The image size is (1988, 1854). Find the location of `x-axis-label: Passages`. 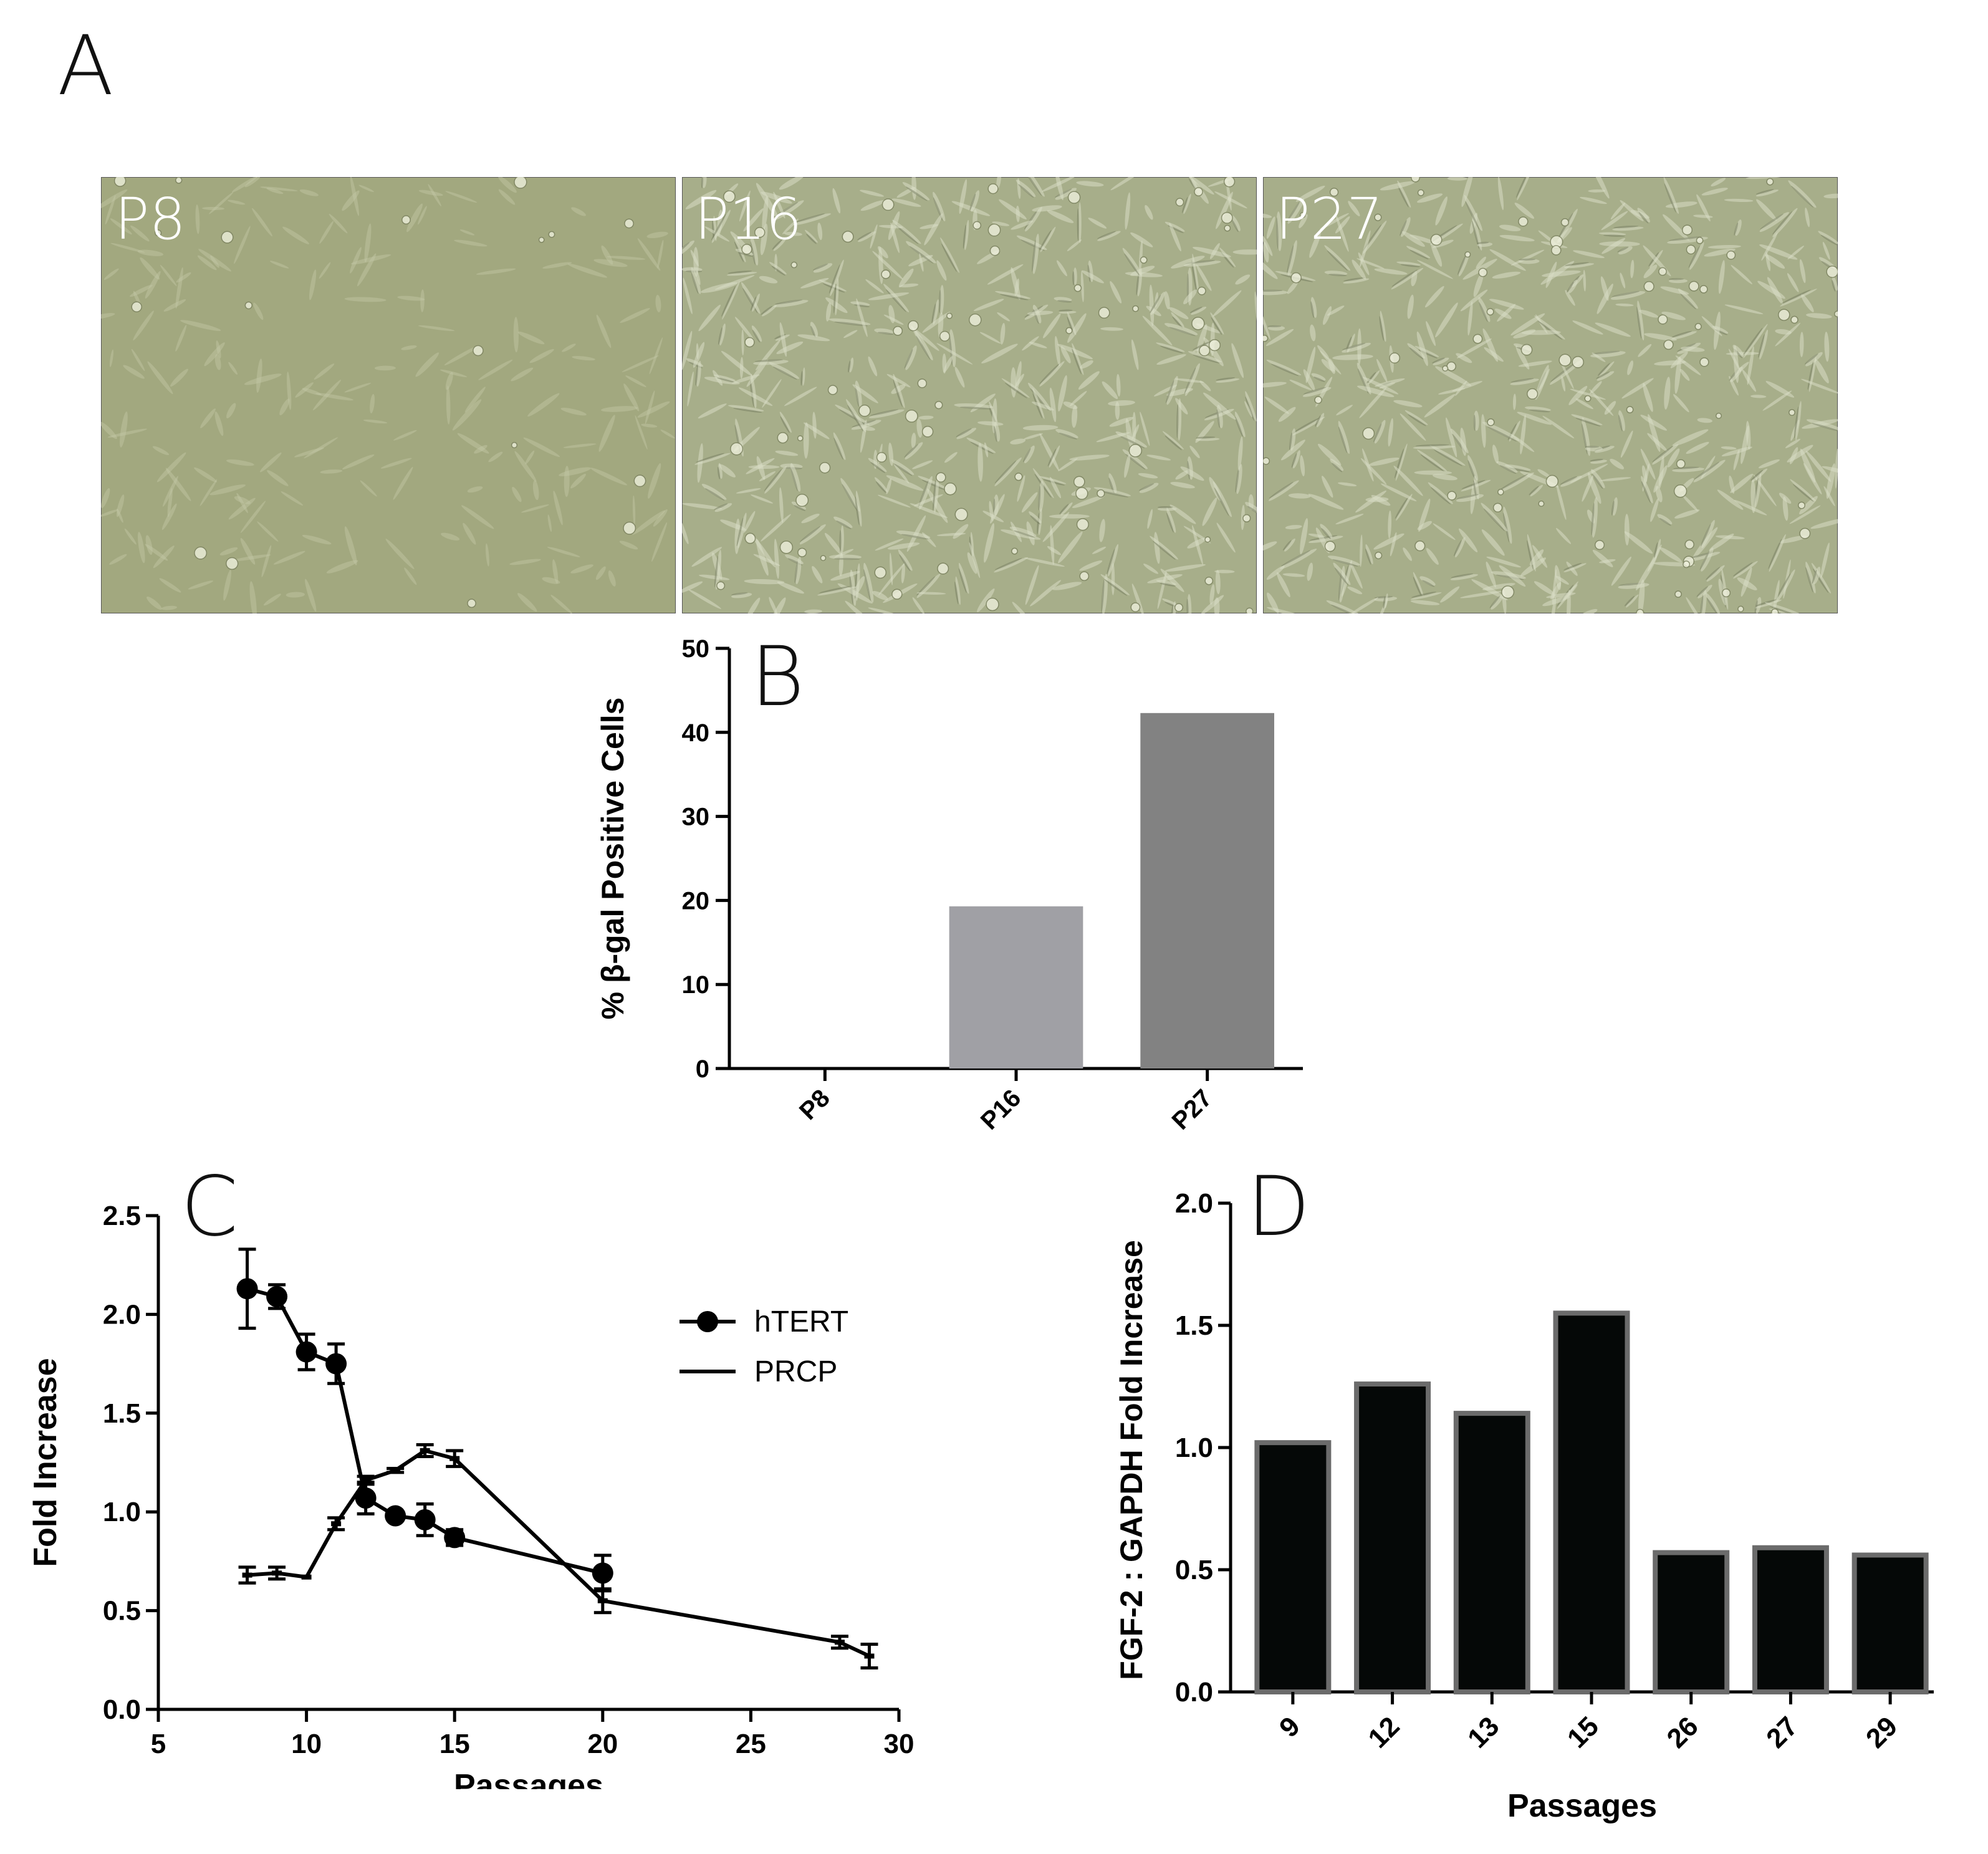

x-axis-label: Passages is located at coordinates (528, 1779).